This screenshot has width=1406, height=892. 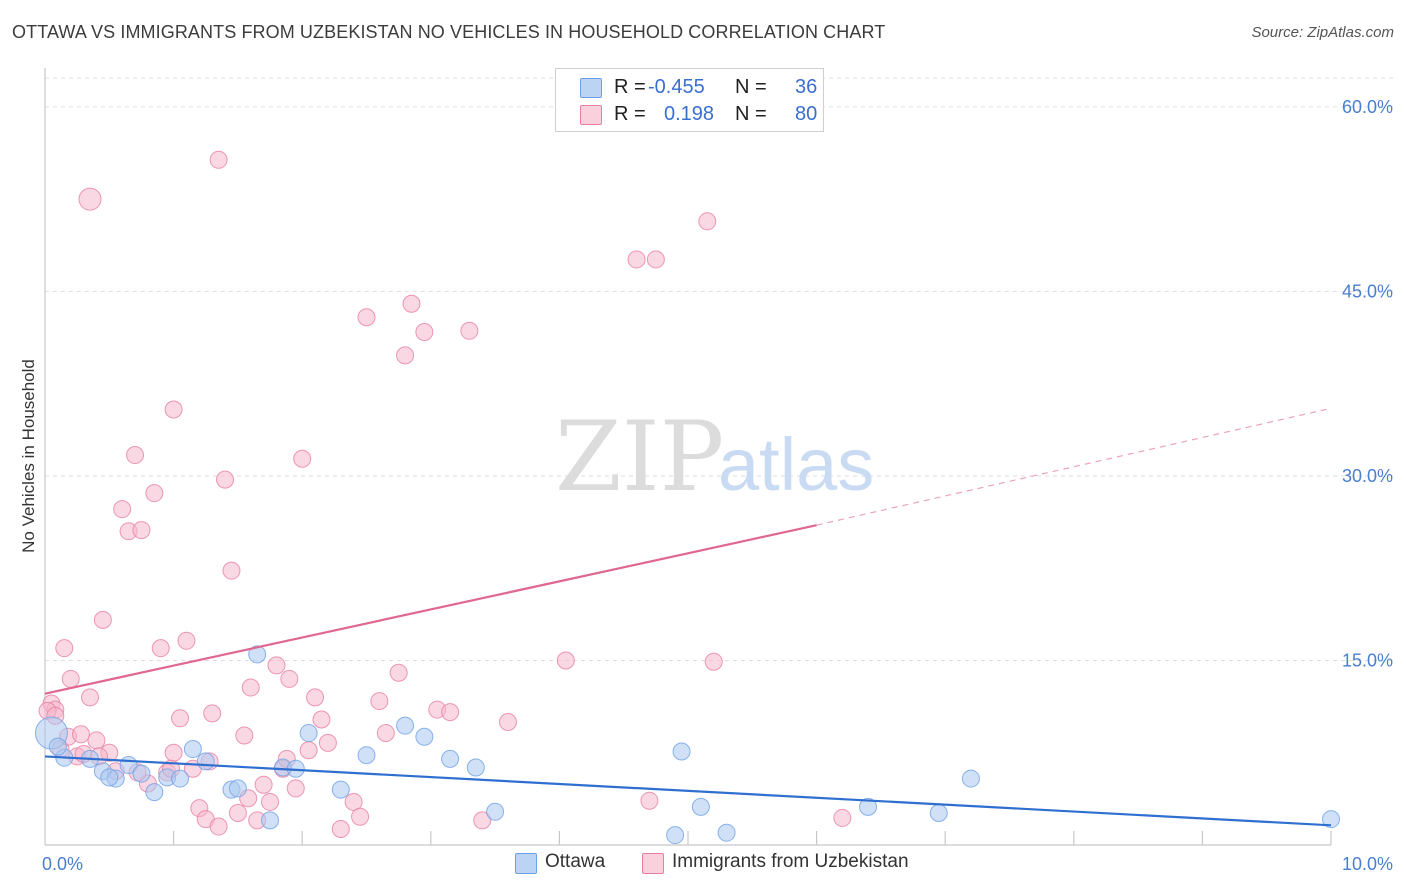 I want to click on watermark-atlas: atlas, so click(x=796, y=464).